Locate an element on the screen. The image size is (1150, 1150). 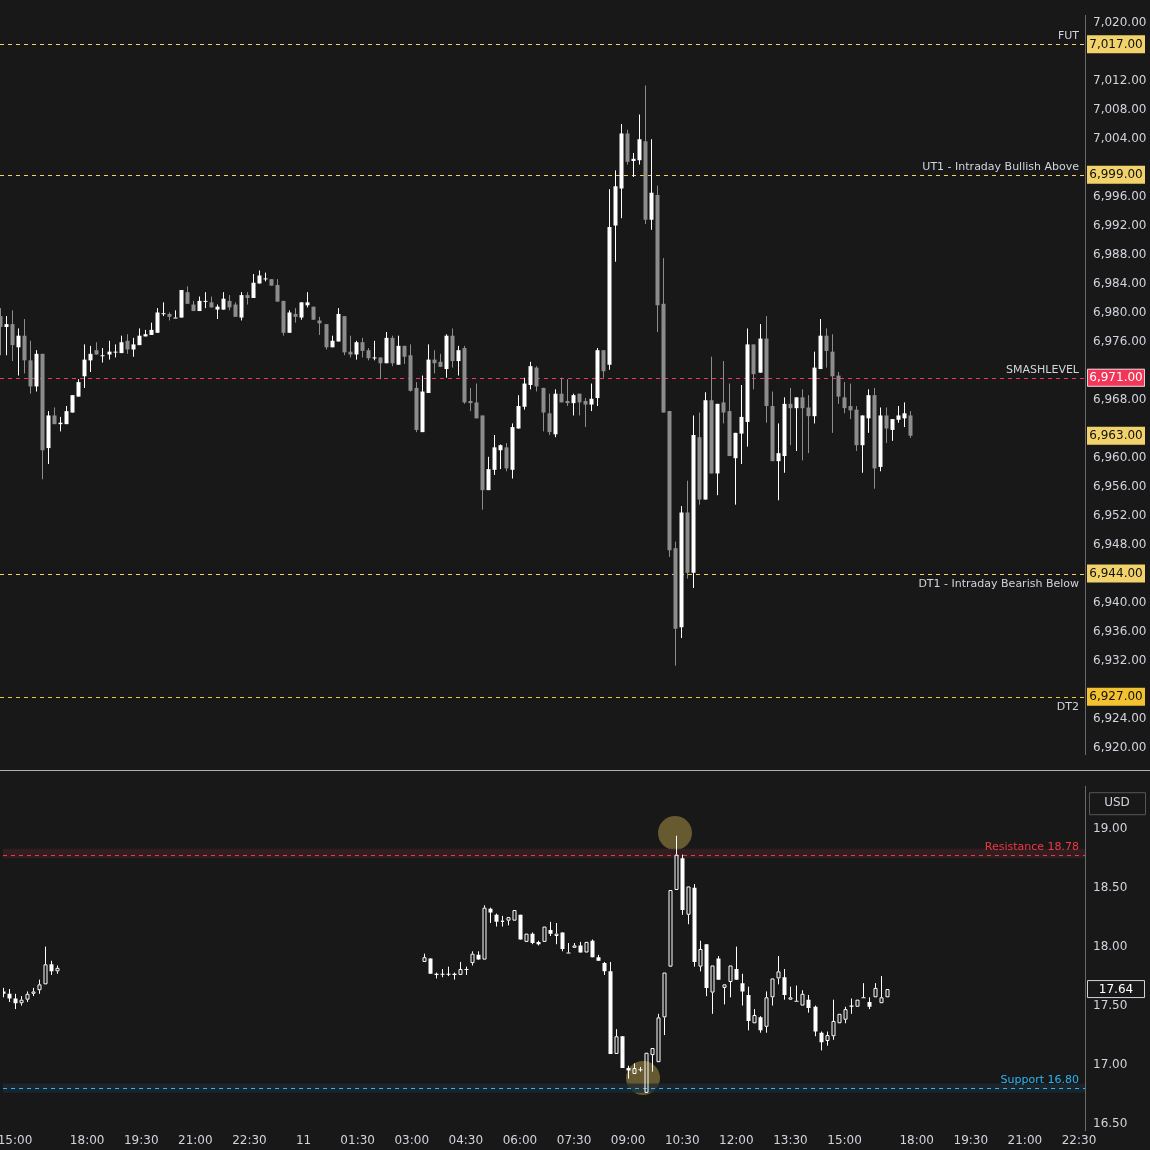
y-tick-label: 6,924.00 is located at coordinates (1120, 717).